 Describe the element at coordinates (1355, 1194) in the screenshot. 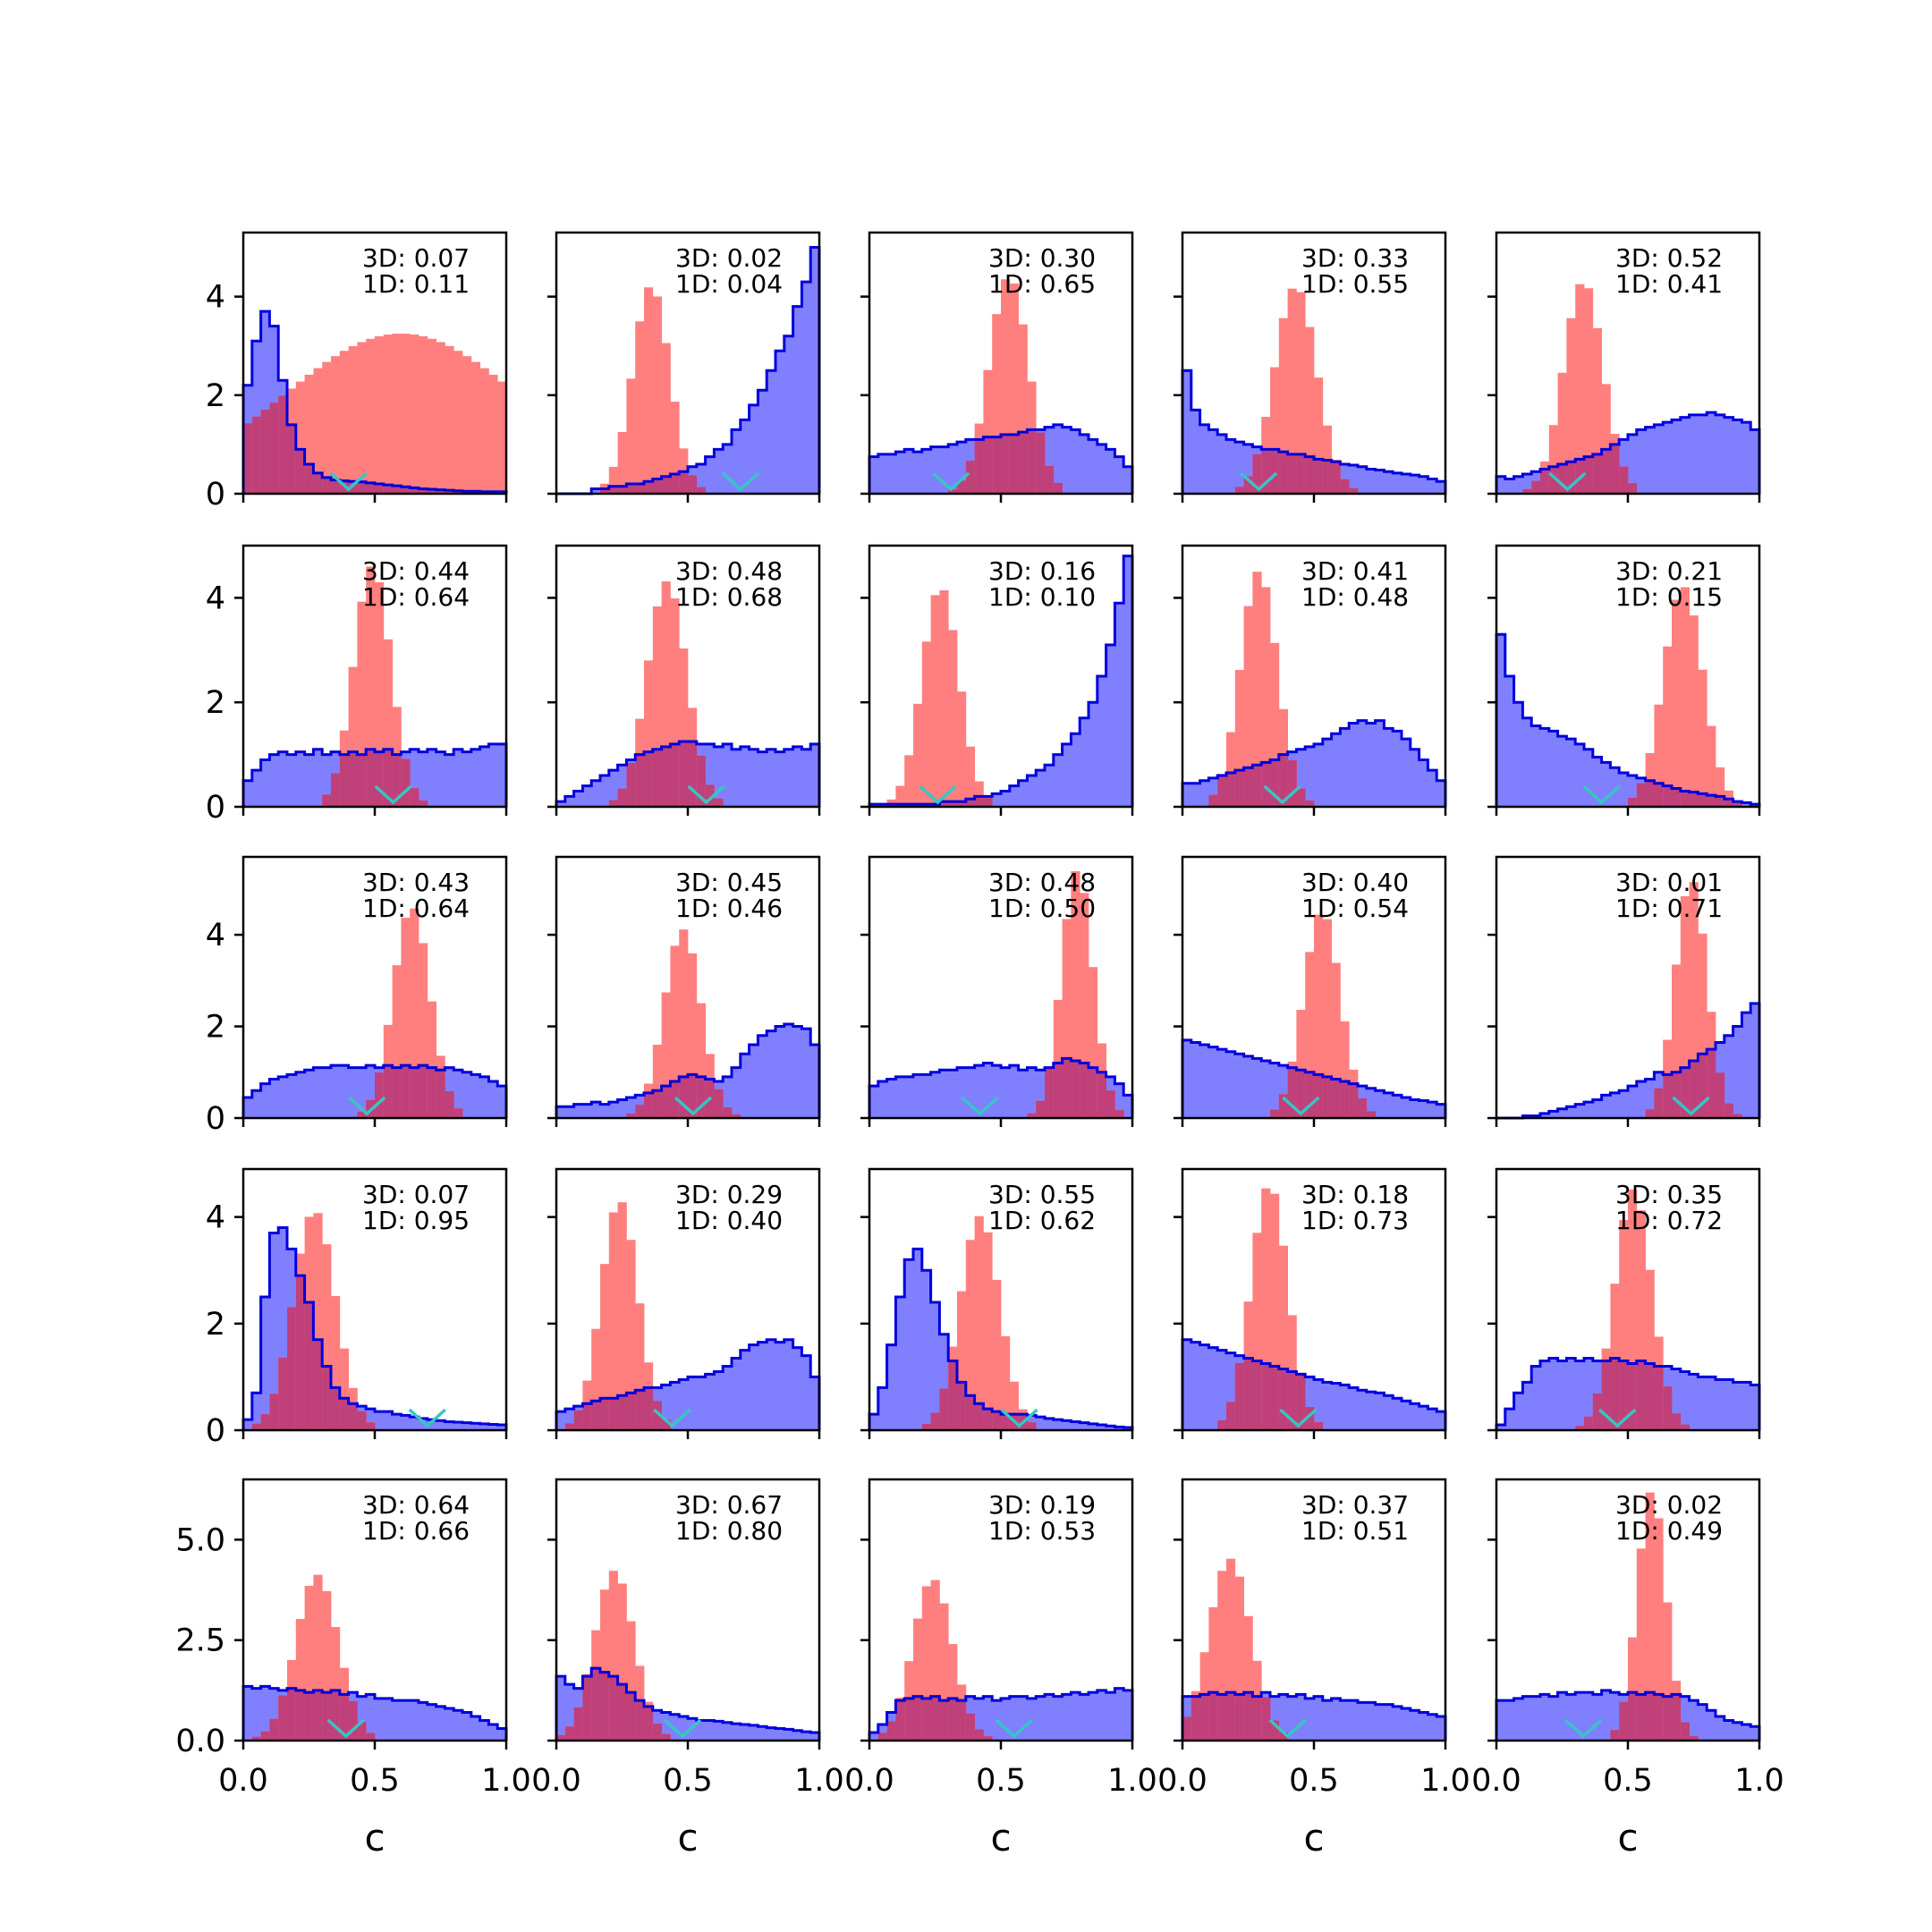

I see `annotation-3d: 3D: 0.18` at that location.